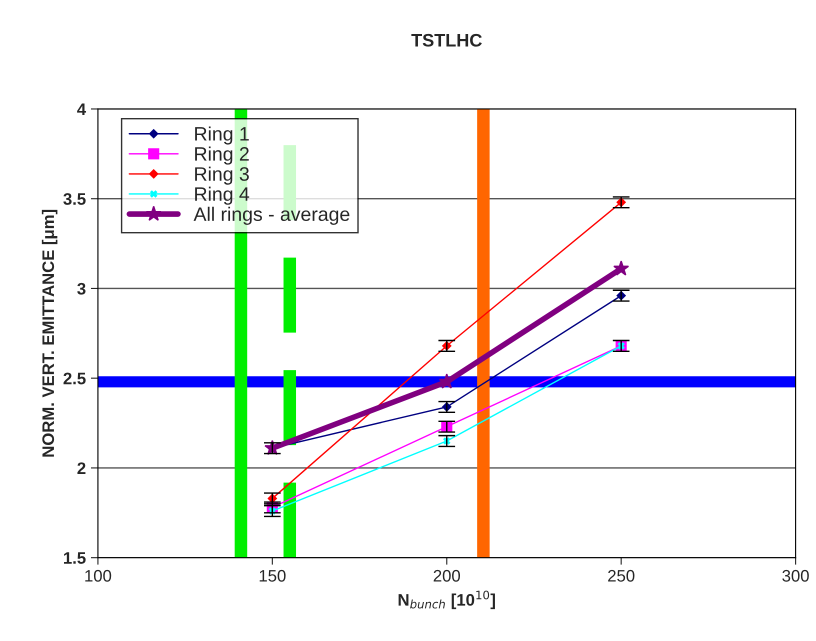 The width and height of the screenshot is (816, 641). What do you see at coordinates (273, 576) in the screenshot?
I see `x-tick-label: 150` at bounding box center [273, 576].